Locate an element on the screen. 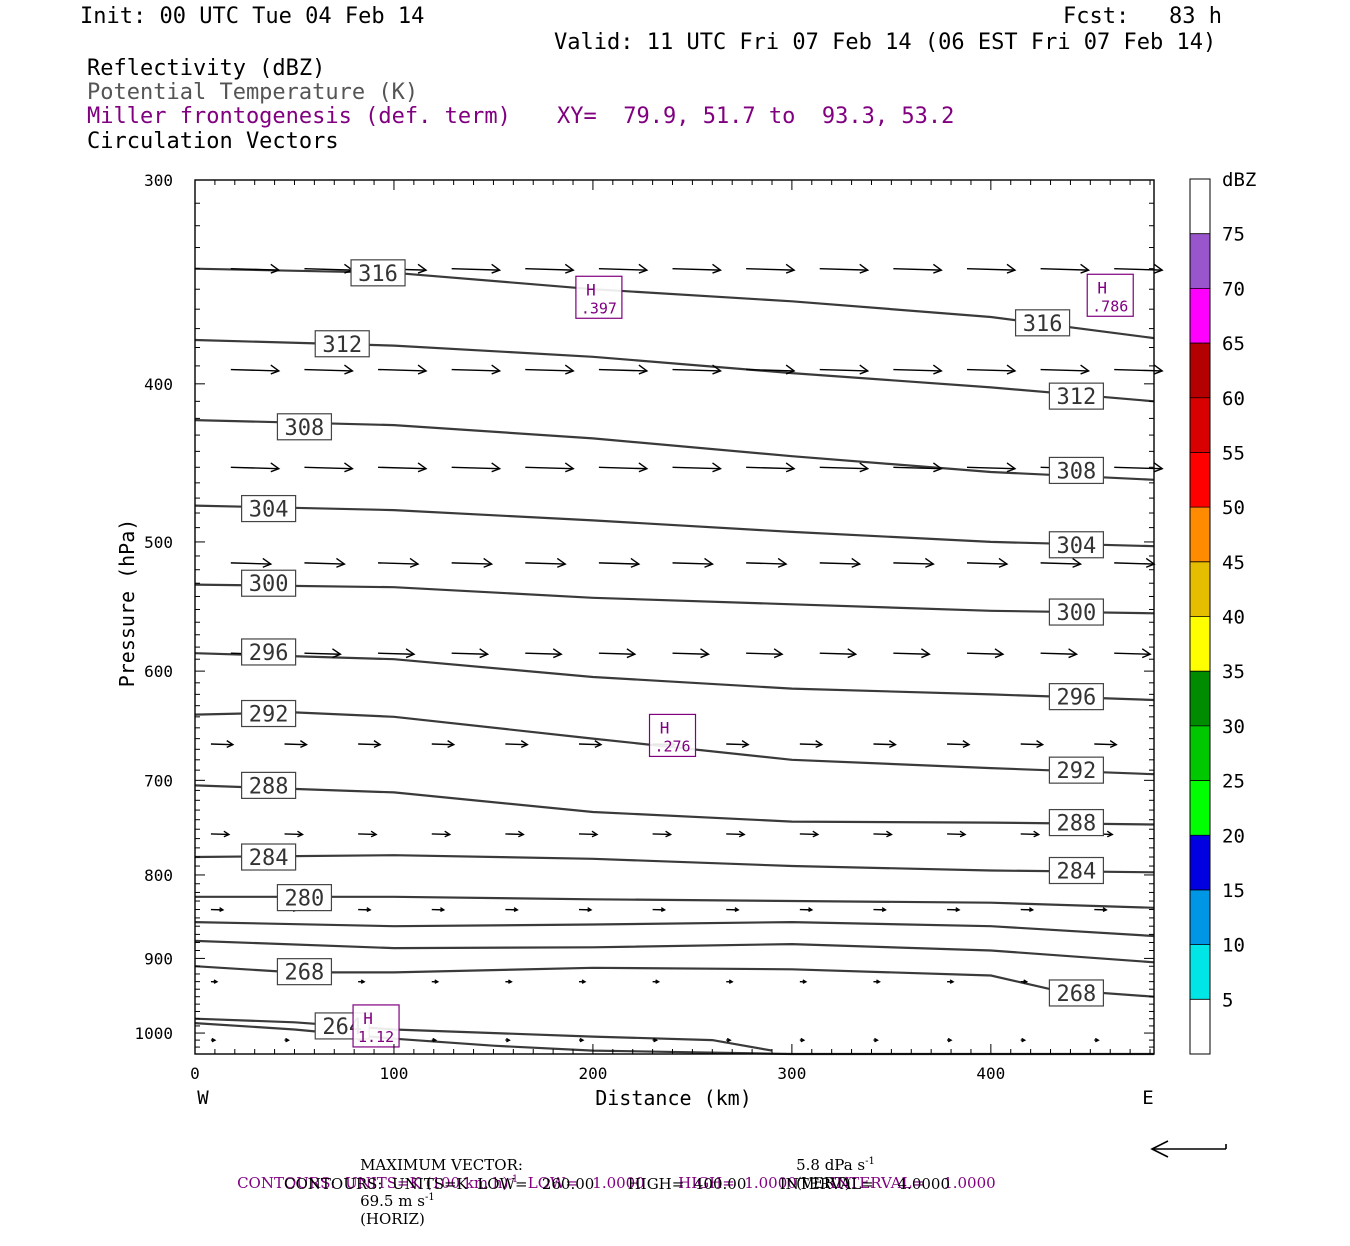 This screenshot has width=1350, height=1246. colorbar-level-label: 25 is located at coordinates (1233, 782).